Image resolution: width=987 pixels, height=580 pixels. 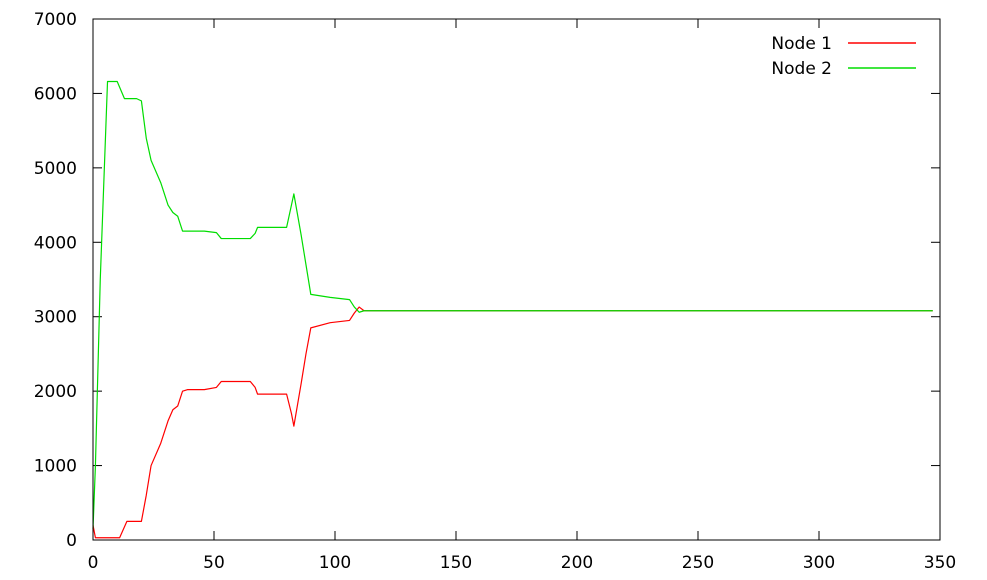 I want to click on x-tick-label: 200, so click(x=577, y=563).